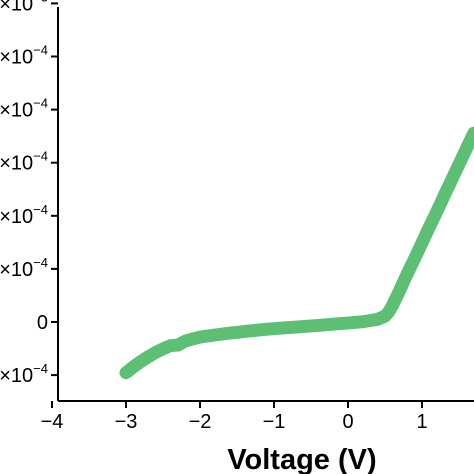 This screenshot has width=474, height=474. What do you see at coordinates (470, 133) in the screenshot?
I see `data-point` at bounding box center [470, 133].